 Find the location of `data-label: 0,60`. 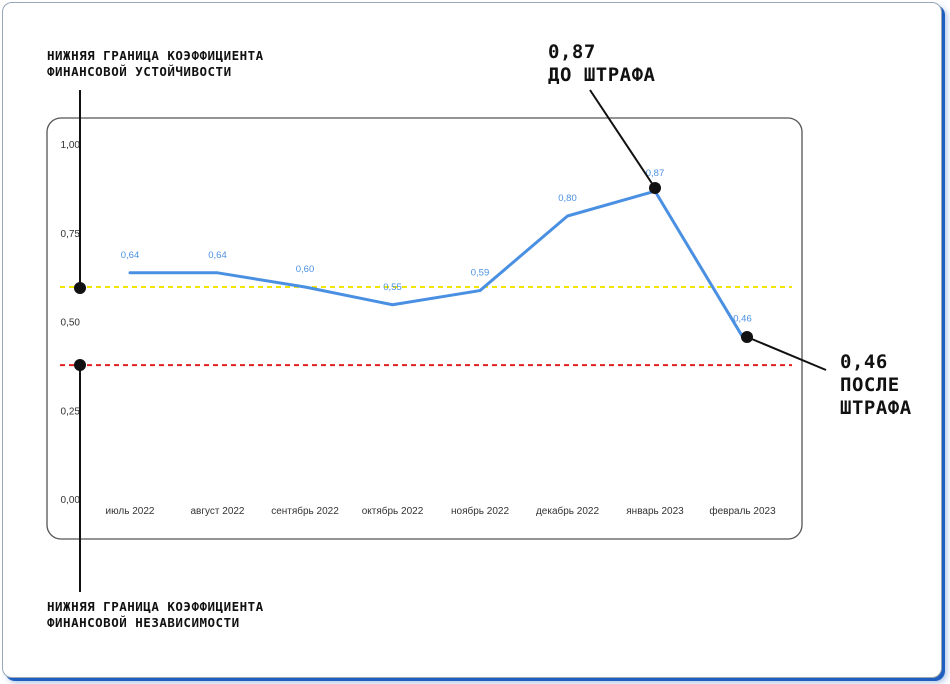

data-label: 0,60 is located at coordinates (305, 269).